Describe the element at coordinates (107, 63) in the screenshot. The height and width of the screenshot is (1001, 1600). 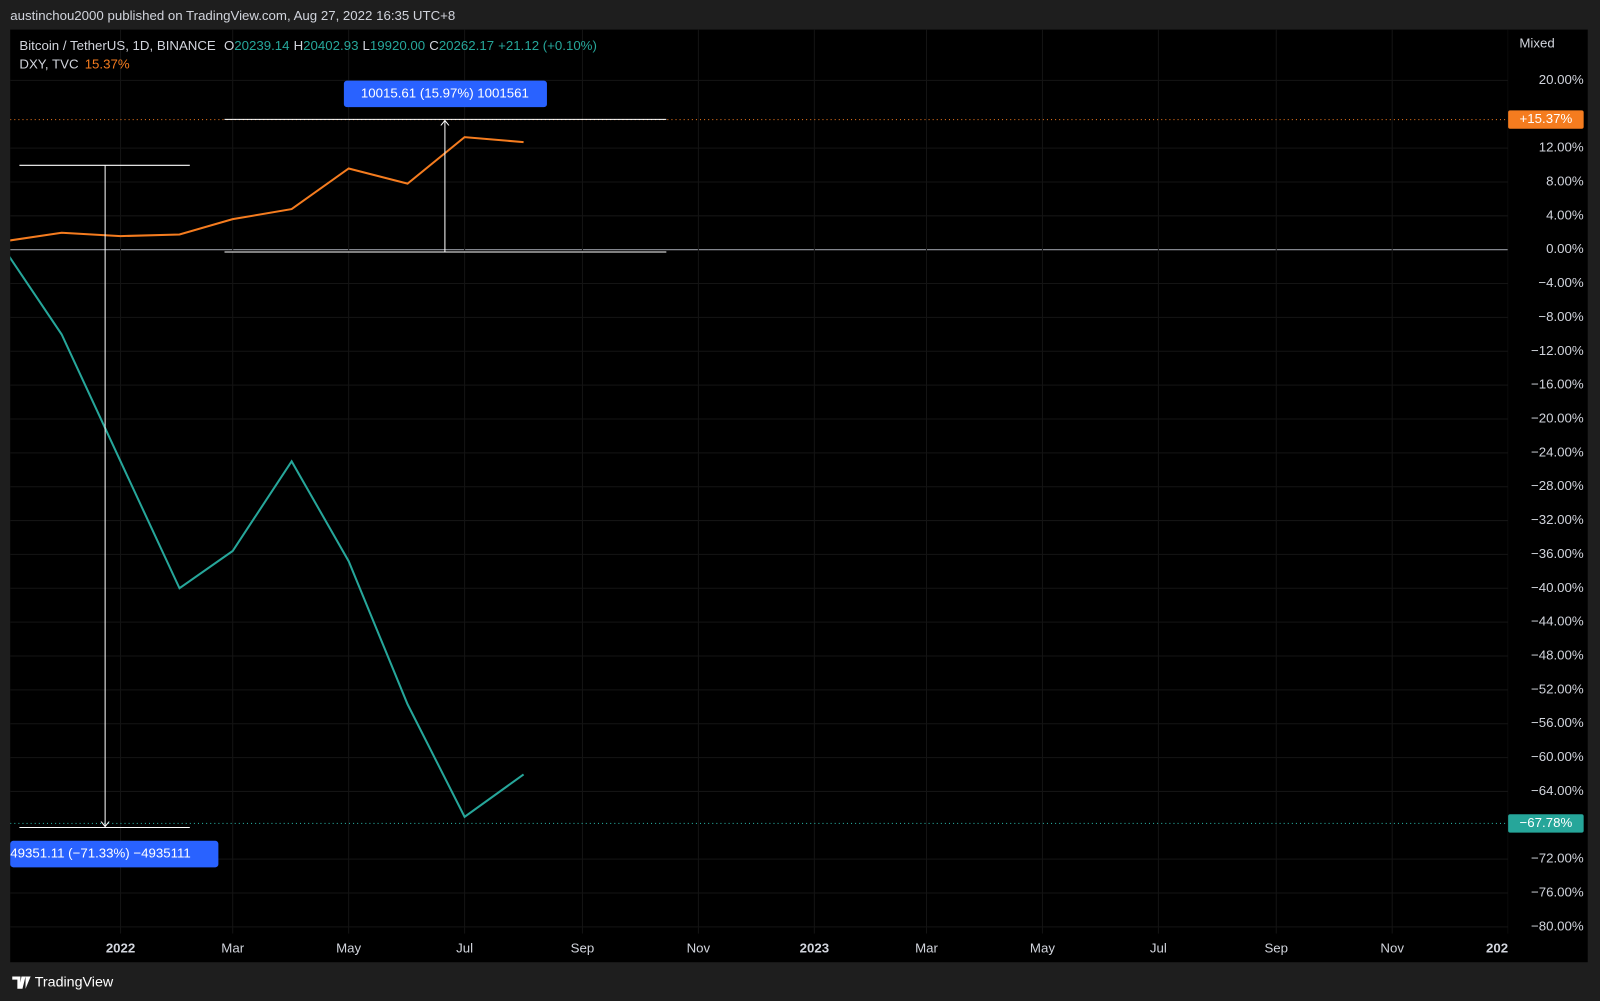
I see `compare-value: 15.37%` at that location.